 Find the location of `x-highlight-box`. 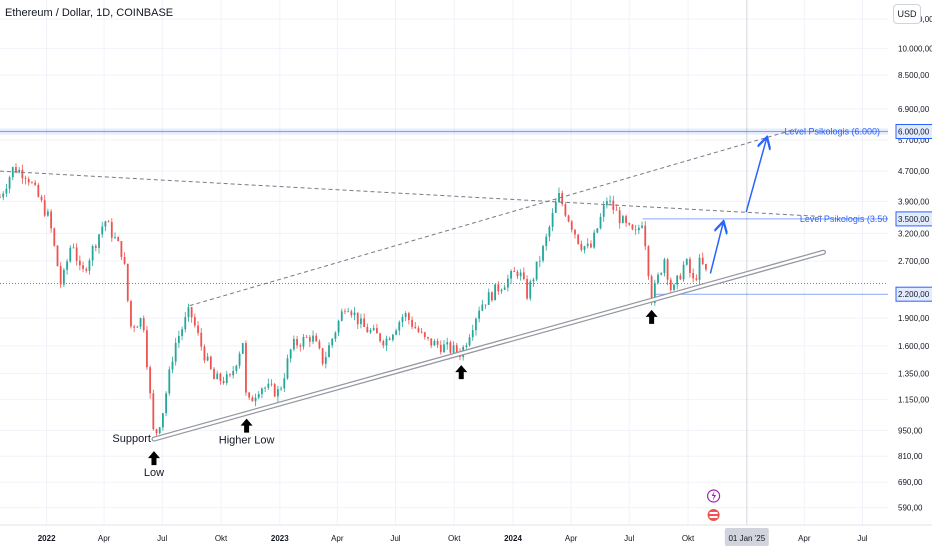

x-highlight-box is located at coordinates (746, 537).